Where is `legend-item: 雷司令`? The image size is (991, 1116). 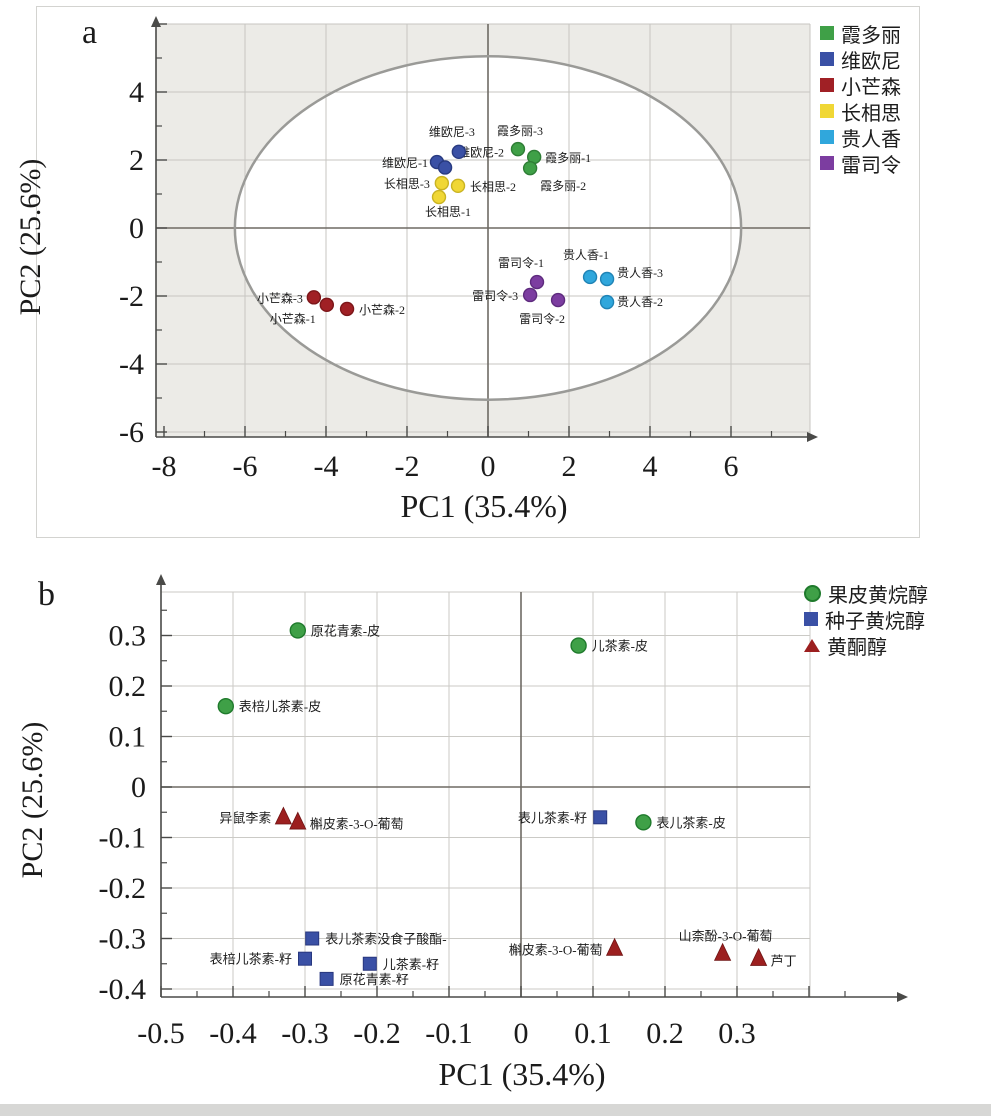 legend-item: 雷司令 is located at coordinates (860, 163).